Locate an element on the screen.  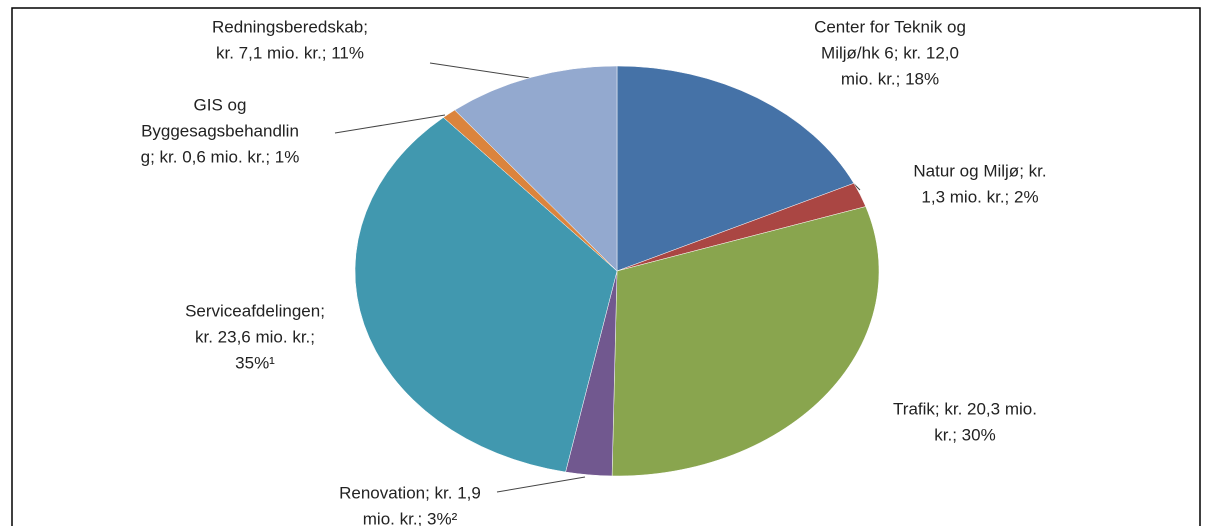
data-label: mio. kr.; 3%² is located at coordinates (410, 517).